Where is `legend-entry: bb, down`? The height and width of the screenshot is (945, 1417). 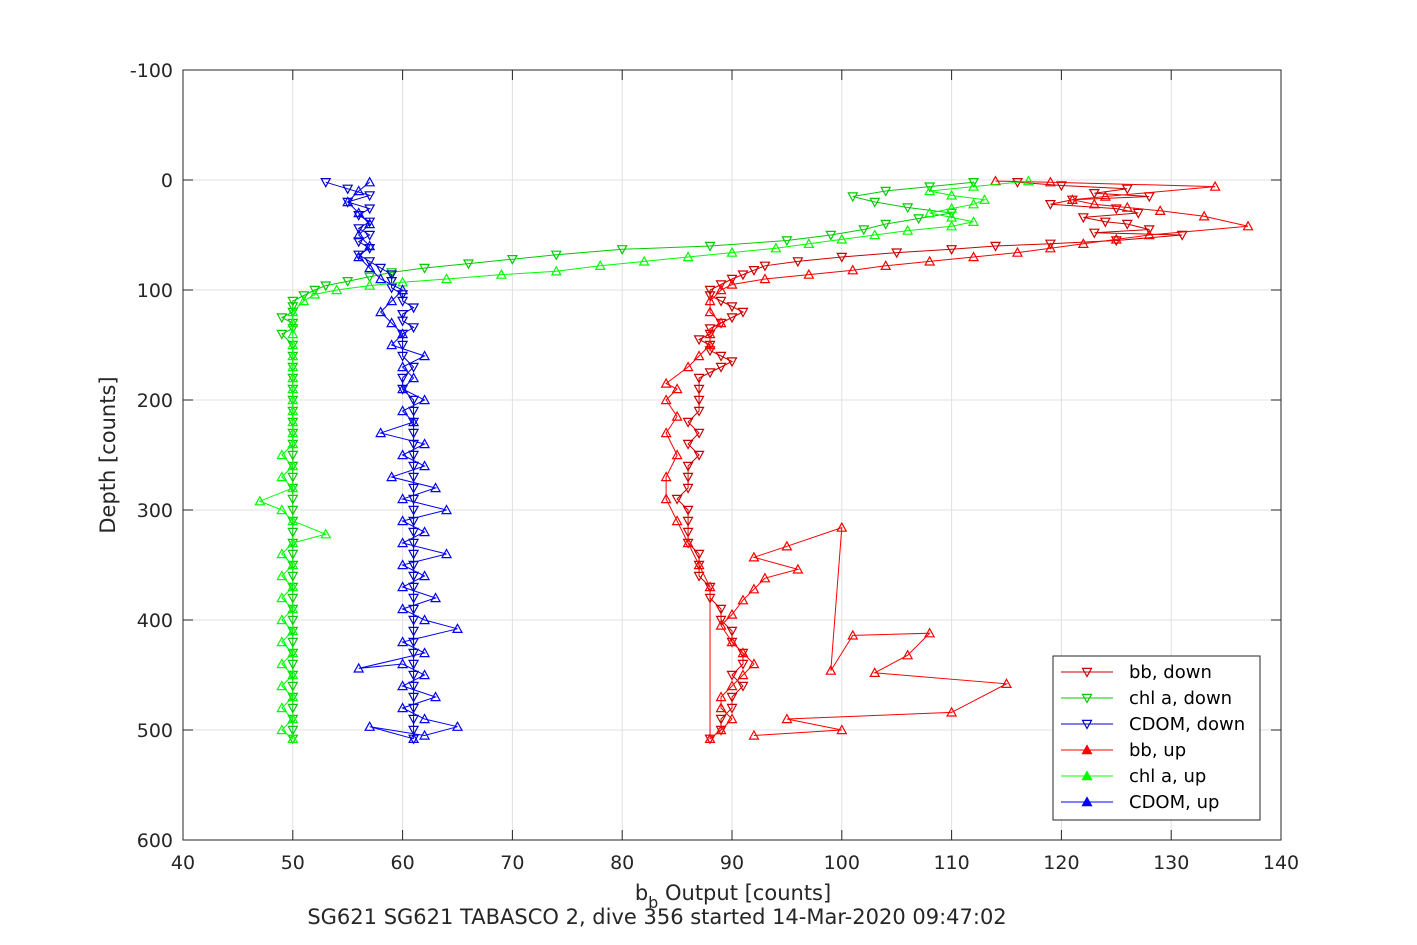 legend-entry: bb, down is located at coordinates (1136, 672).